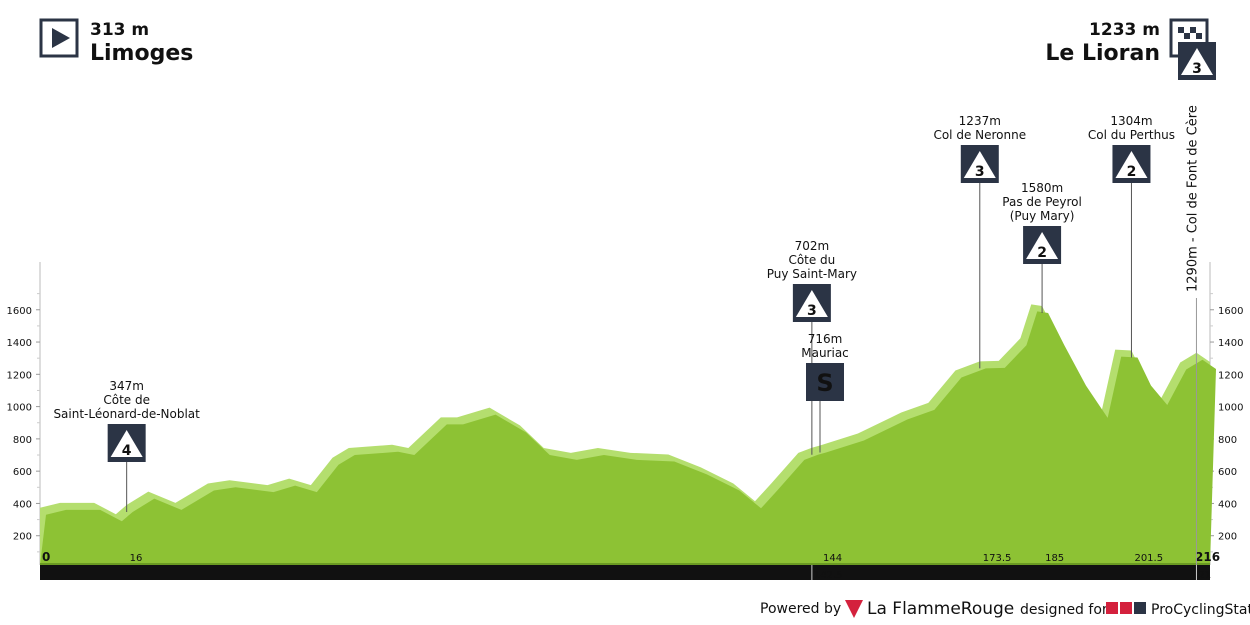 This screenshot has width=1250, height=625. I want to click on climb-altitude: 702m, so click(812, 246).